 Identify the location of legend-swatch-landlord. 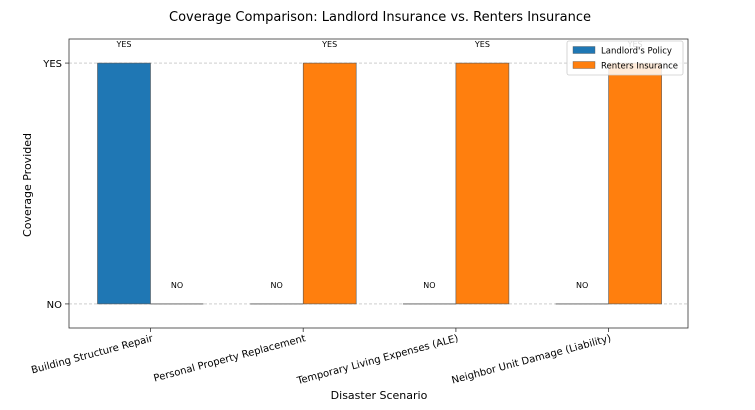
(584, 50).